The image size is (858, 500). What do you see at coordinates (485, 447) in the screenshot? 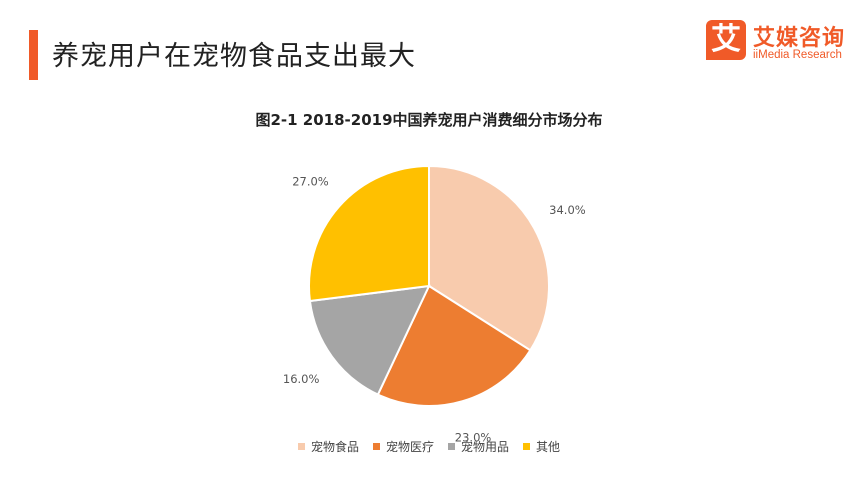
I see `legend-label: 宠物用品` at bounding box center [485, 447].